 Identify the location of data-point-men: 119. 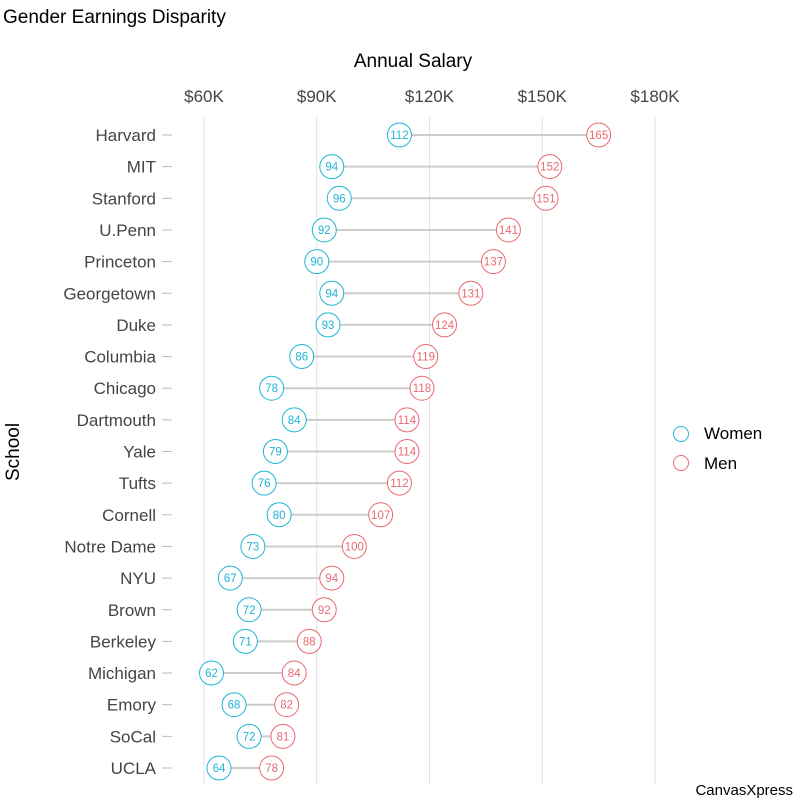
(426, 357).